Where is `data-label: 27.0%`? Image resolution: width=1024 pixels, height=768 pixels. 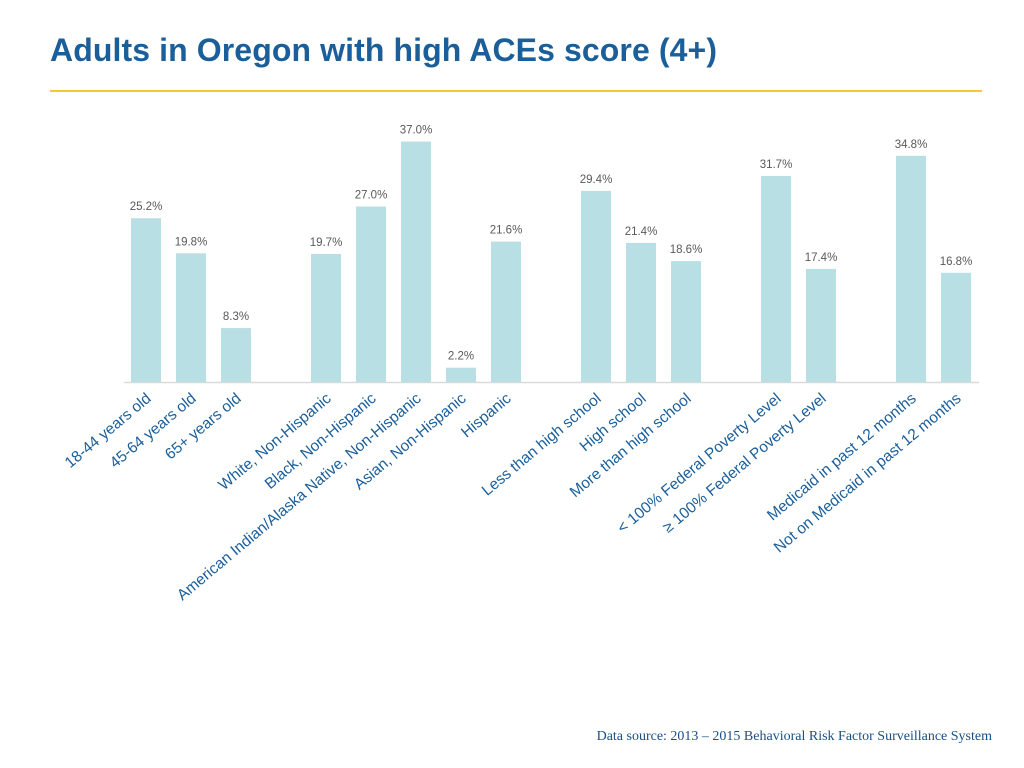
data-label: 27.0% is located at coordinates (371, 196).